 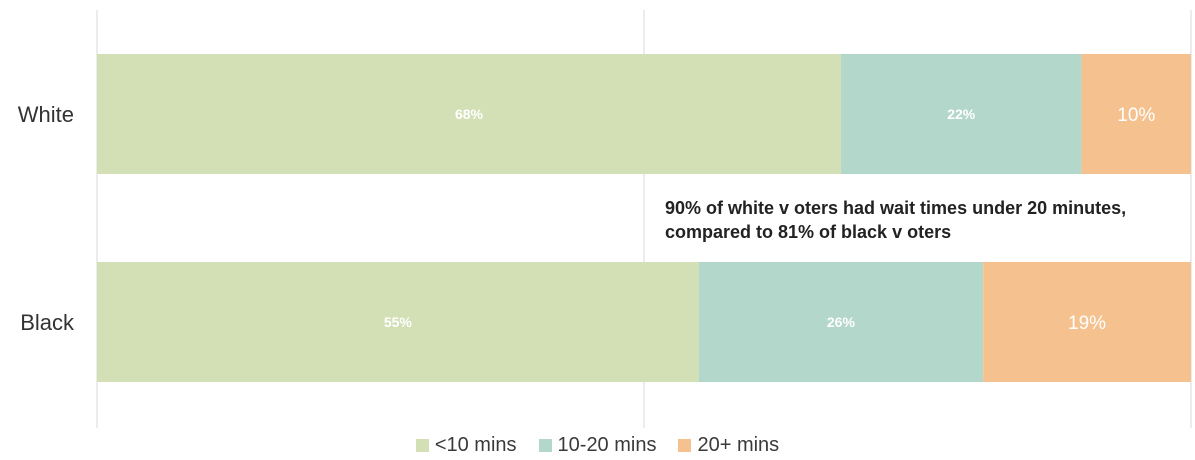 I want to click on annotation-line-2: compared to 81% of black v oters, so click(x=808, y=232).